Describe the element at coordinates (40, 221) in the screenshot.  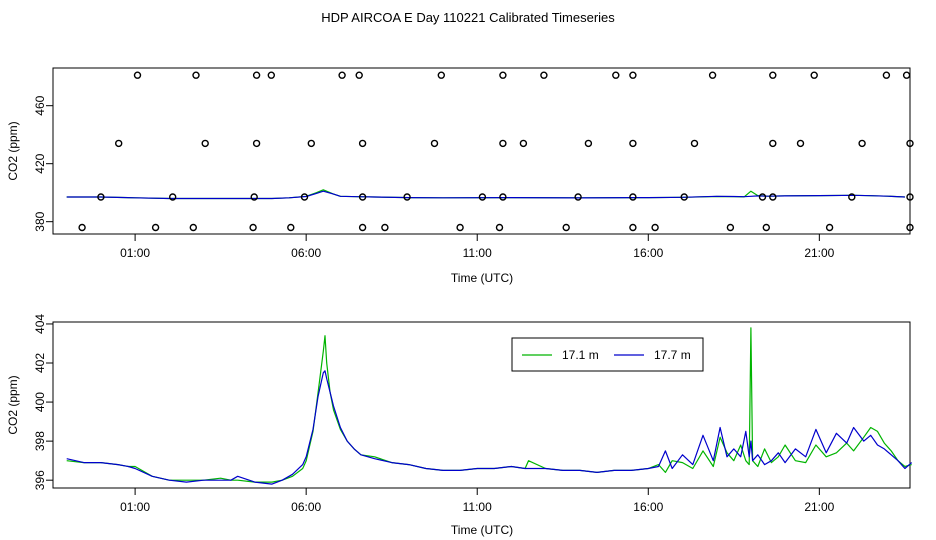
I see `y-tick-label: 380` at that location.